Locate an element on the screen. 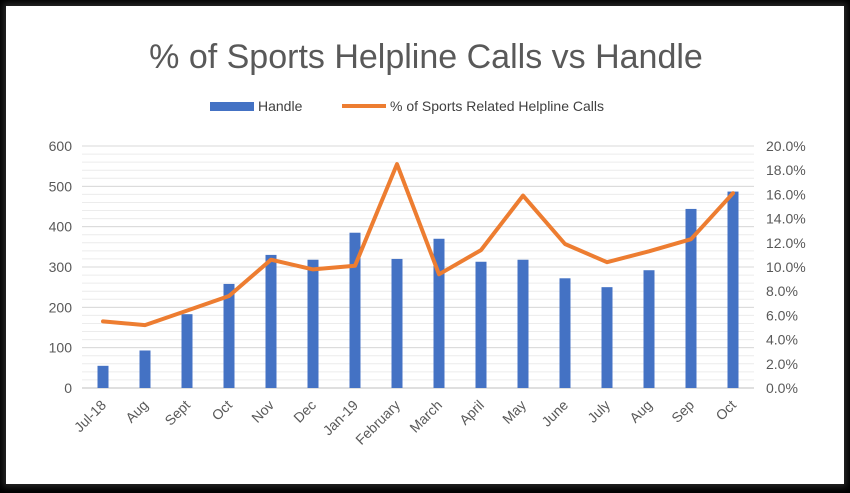 The image size is (850, 493). y-left-tick-label: 300 is located at coordinates (61, 267).